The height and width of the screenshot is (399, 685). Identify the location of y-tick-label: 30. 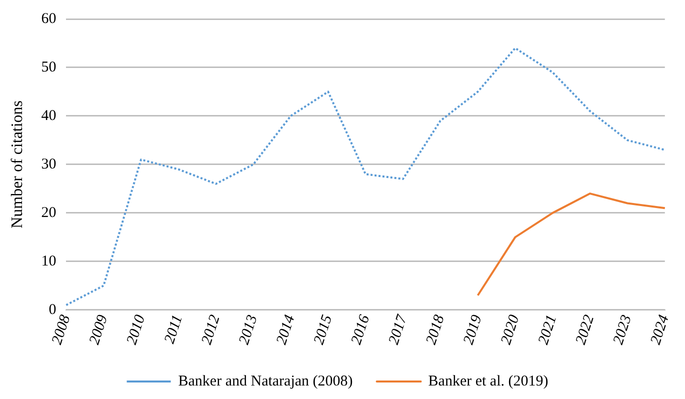
(48, 164).